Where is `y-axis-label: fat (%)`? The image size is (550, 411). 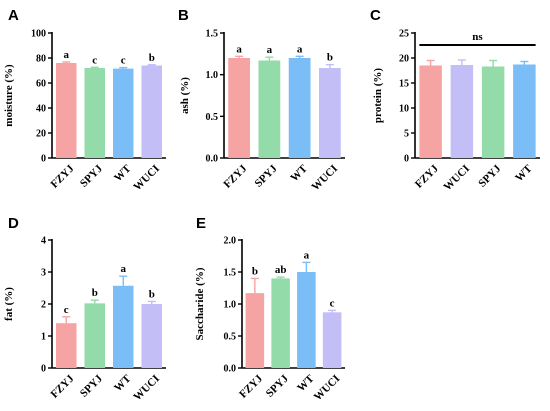 y-axis-label: fat (%) is located at coordinates (9, 304).